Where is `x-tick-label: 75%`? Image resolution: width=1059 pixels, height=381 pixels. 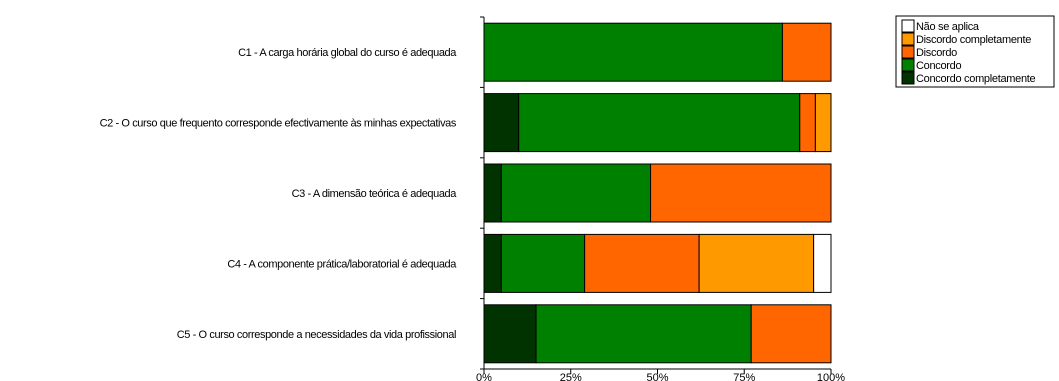
x-tick-label: 75% is located at coordinates (744, 376).